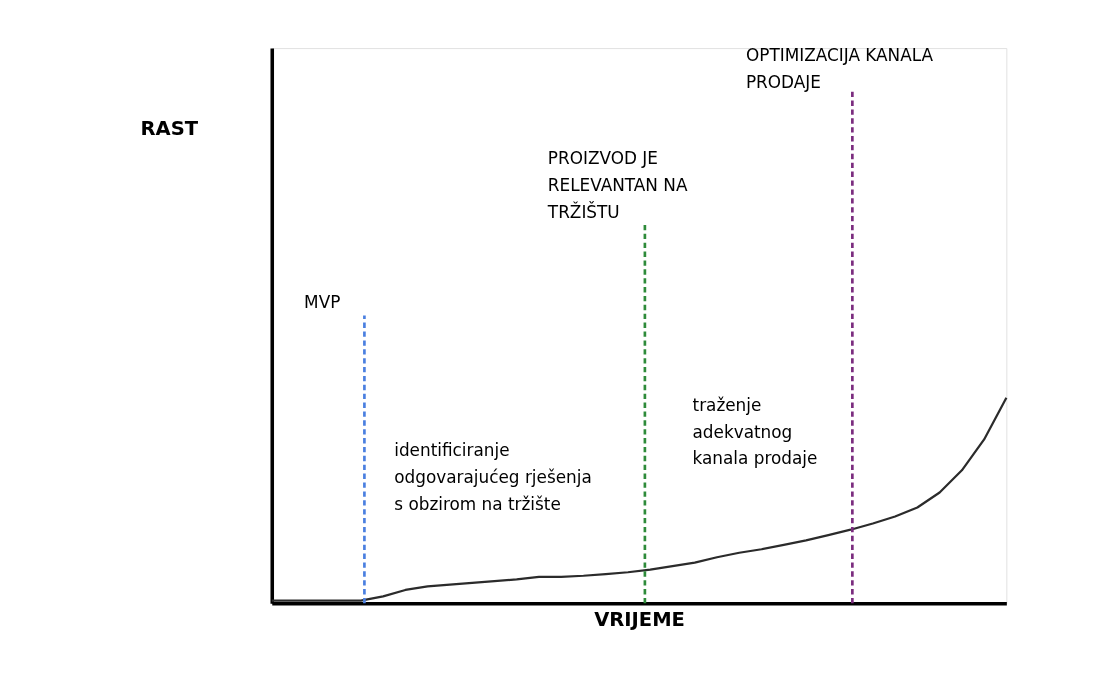 This screenshot has width=1097, height=682. What do you see at coordinates (169, 129) in the screenshot?
I see `text: RAST` at bounding box center [169, 129].